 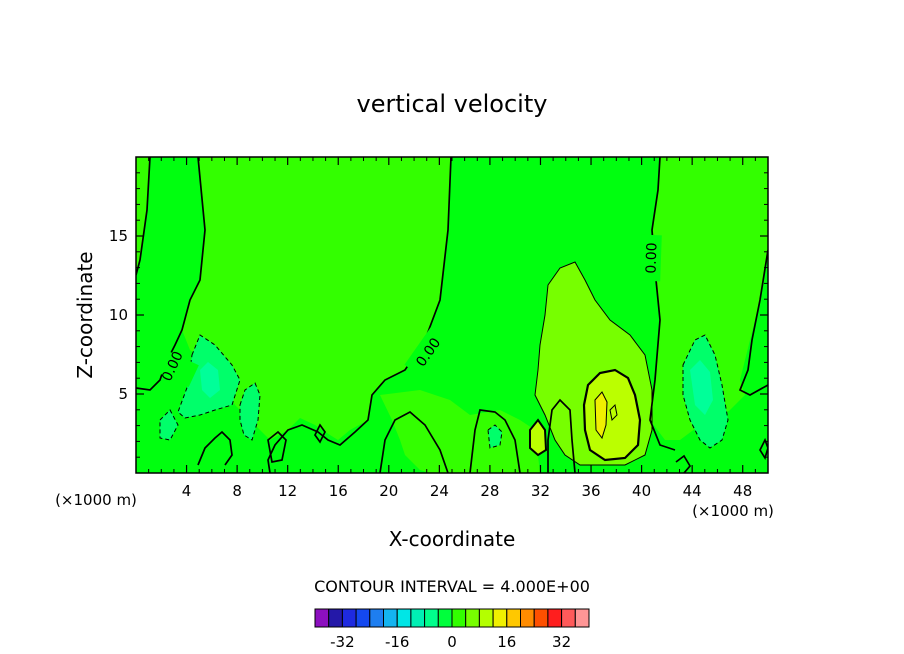 What do you see at coordinates (540, 491) in the screenshot?
I see `x-tick-label: 32` at bounding box center [540, 491].